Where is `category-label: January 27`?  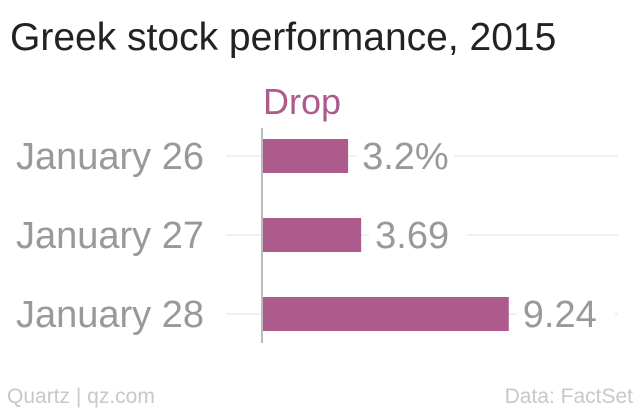
category-label: January 27 is located at coordinates (110, 236).